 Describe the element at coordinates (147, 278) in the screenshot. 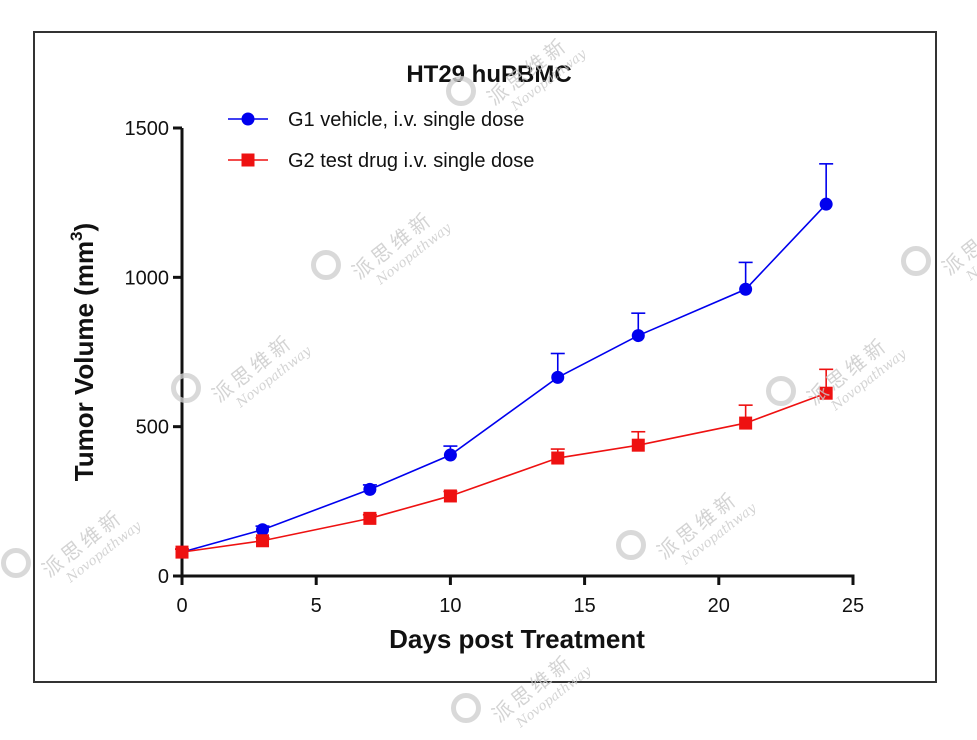

I see `y-tick-label: 1000` at that location.